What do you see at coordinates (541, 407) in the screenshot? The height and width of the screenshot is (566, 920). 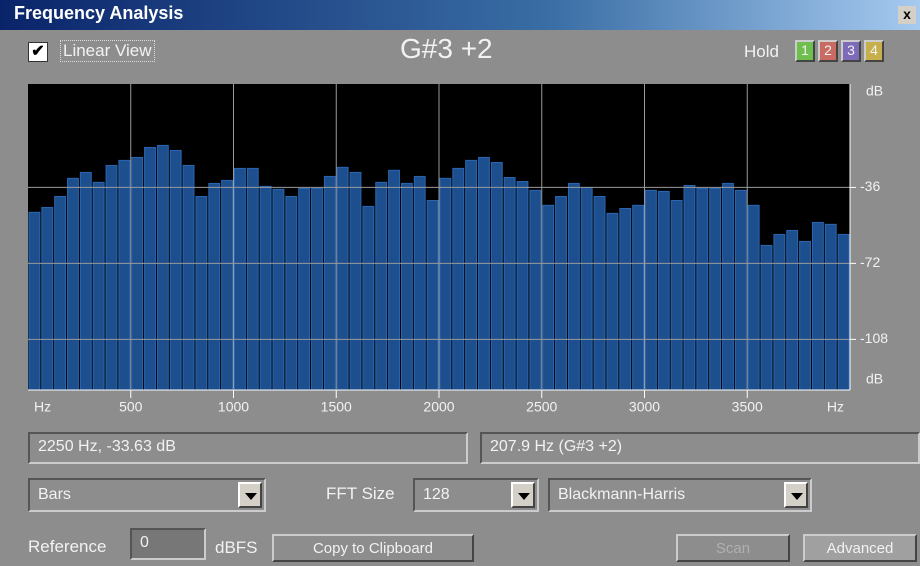 I see `x-tick-label: 2500` at bounding box center [541, 407].